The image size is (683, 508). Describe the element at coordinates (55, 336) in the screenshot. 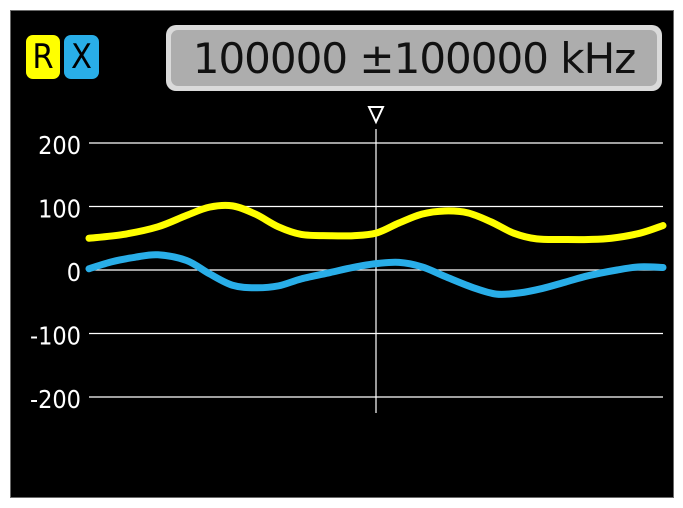

I see `y-tick-label-3: -100` at that location.